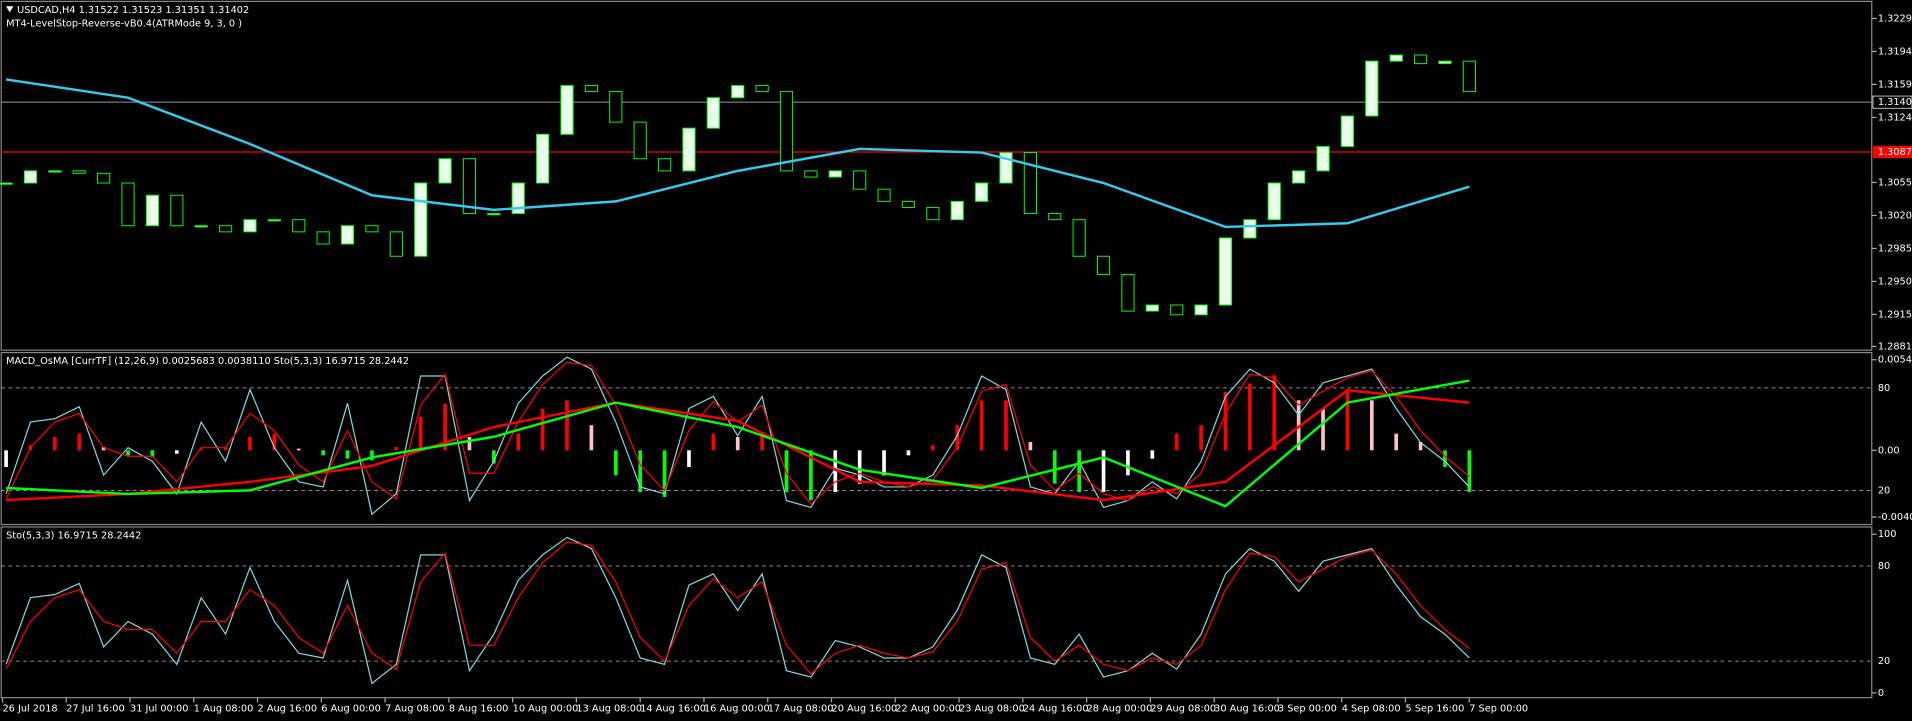 The width and height of the screenshot is (1912, 721). I want to click on x-tick-label: 13 Aug 08:00, so click(609, 709).